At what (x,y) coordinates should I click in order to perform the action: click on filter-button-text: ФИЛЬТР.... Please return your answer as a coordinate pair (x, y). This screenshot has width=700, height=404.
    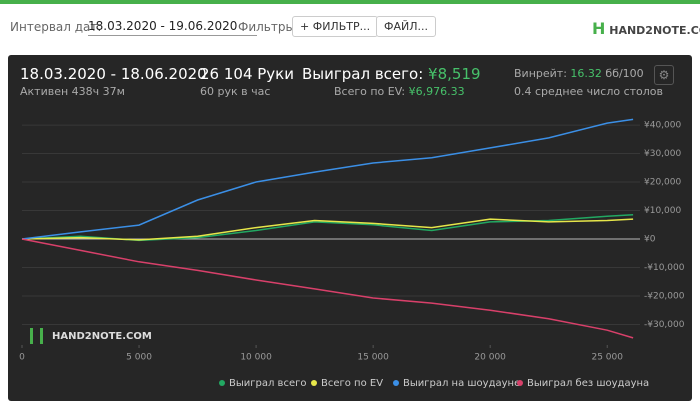
    Looking at the image, I should click on (341, 26).